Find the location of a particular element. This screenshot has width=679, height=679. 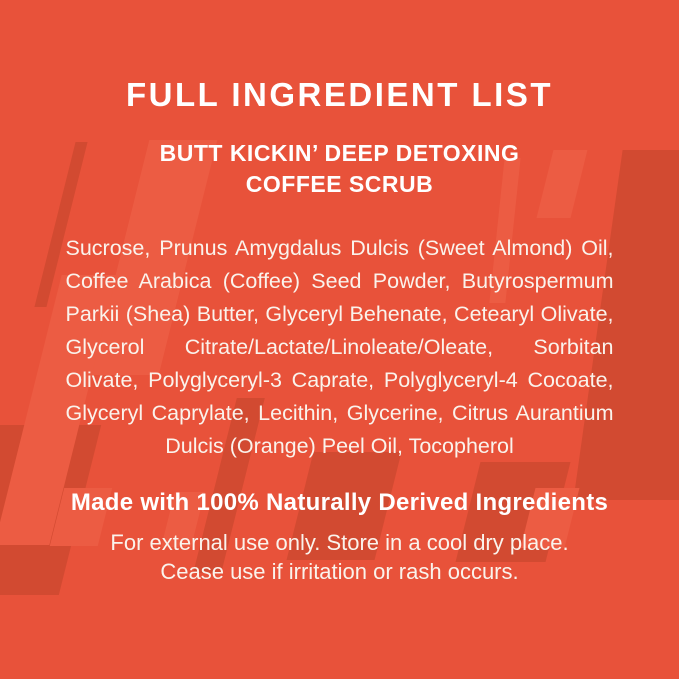

product-name-line1: BUTT KICKIN’ DEEP DETOXING is located at coordinates (339, 152).